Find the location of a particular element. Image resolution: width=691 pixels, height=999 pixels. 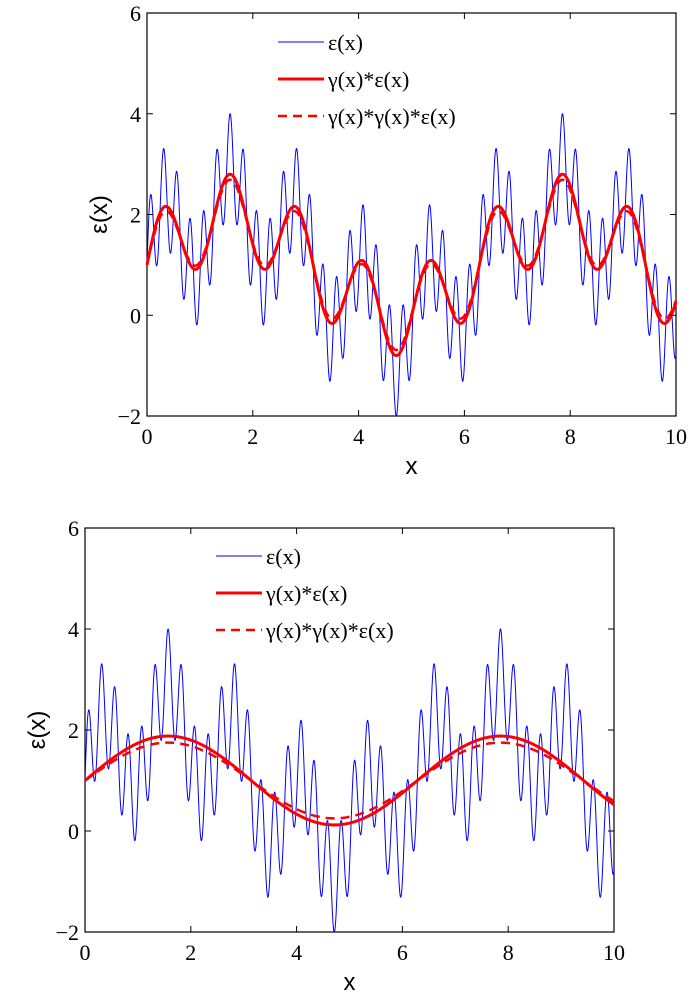

y-tick-labels-top: −2 0 2 4 6 is located at coordinates (129, 215).